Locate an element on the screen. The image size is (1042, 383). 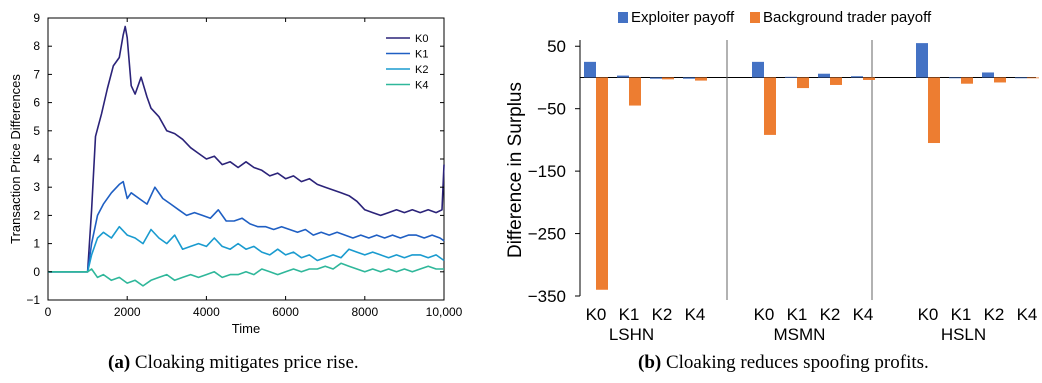
line-y-tick-label: 3 is located at coordinates (36, 187).